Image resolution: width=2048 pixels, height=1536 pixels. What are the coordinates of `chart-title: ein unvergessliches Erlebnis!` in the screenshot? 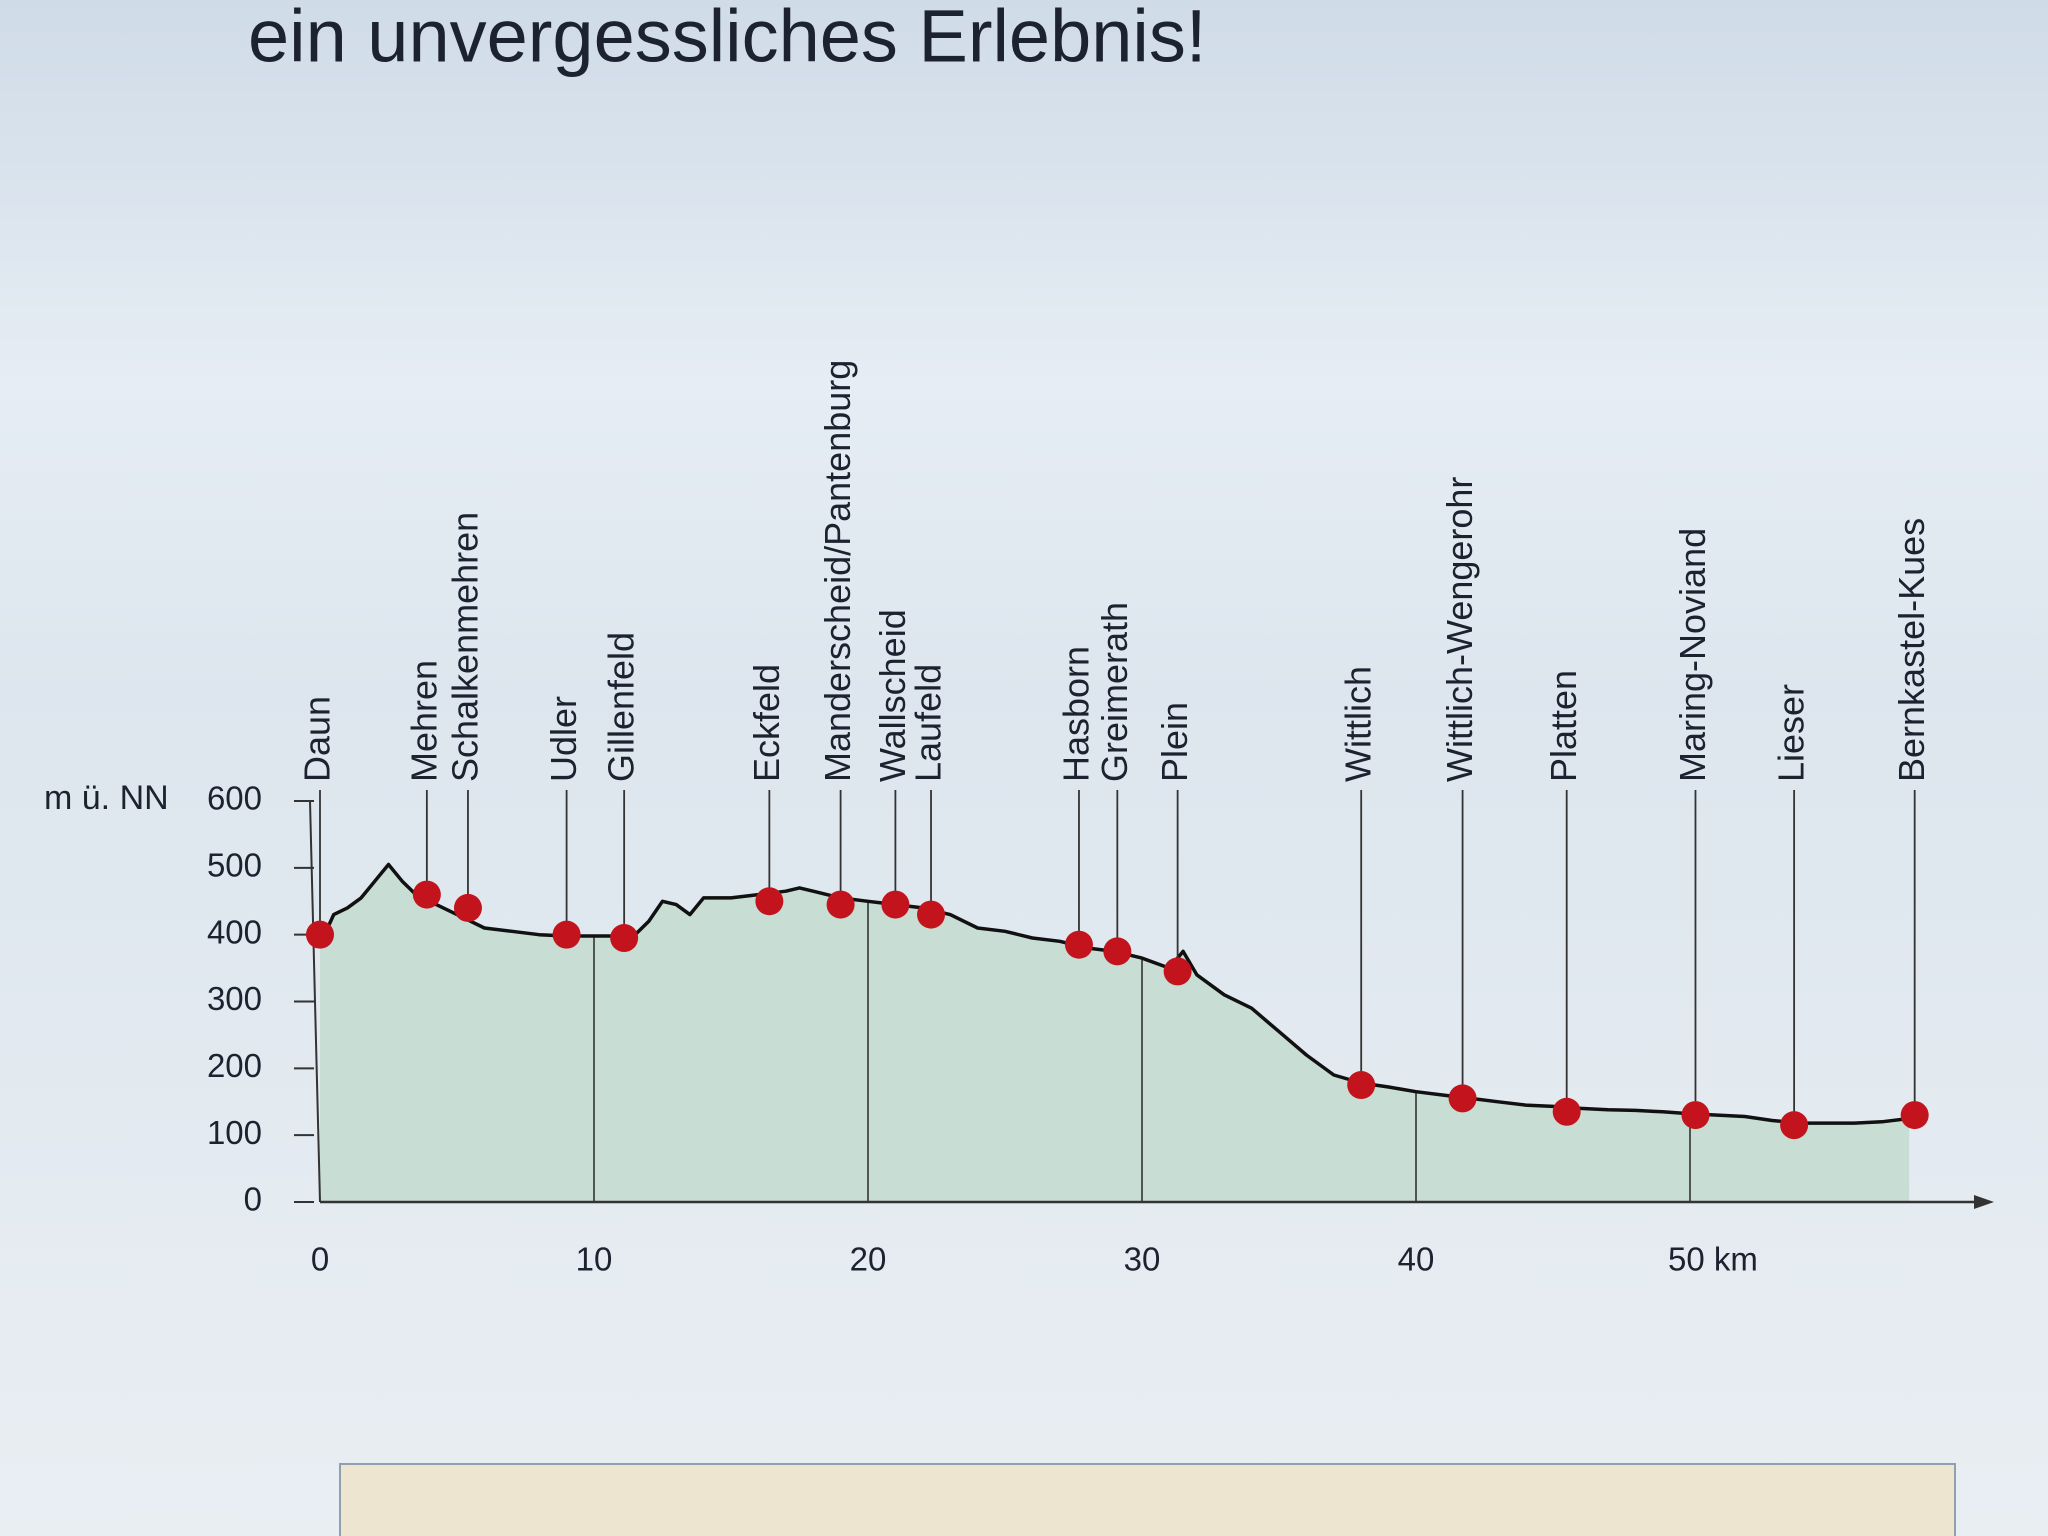 It's located at (727, 39).